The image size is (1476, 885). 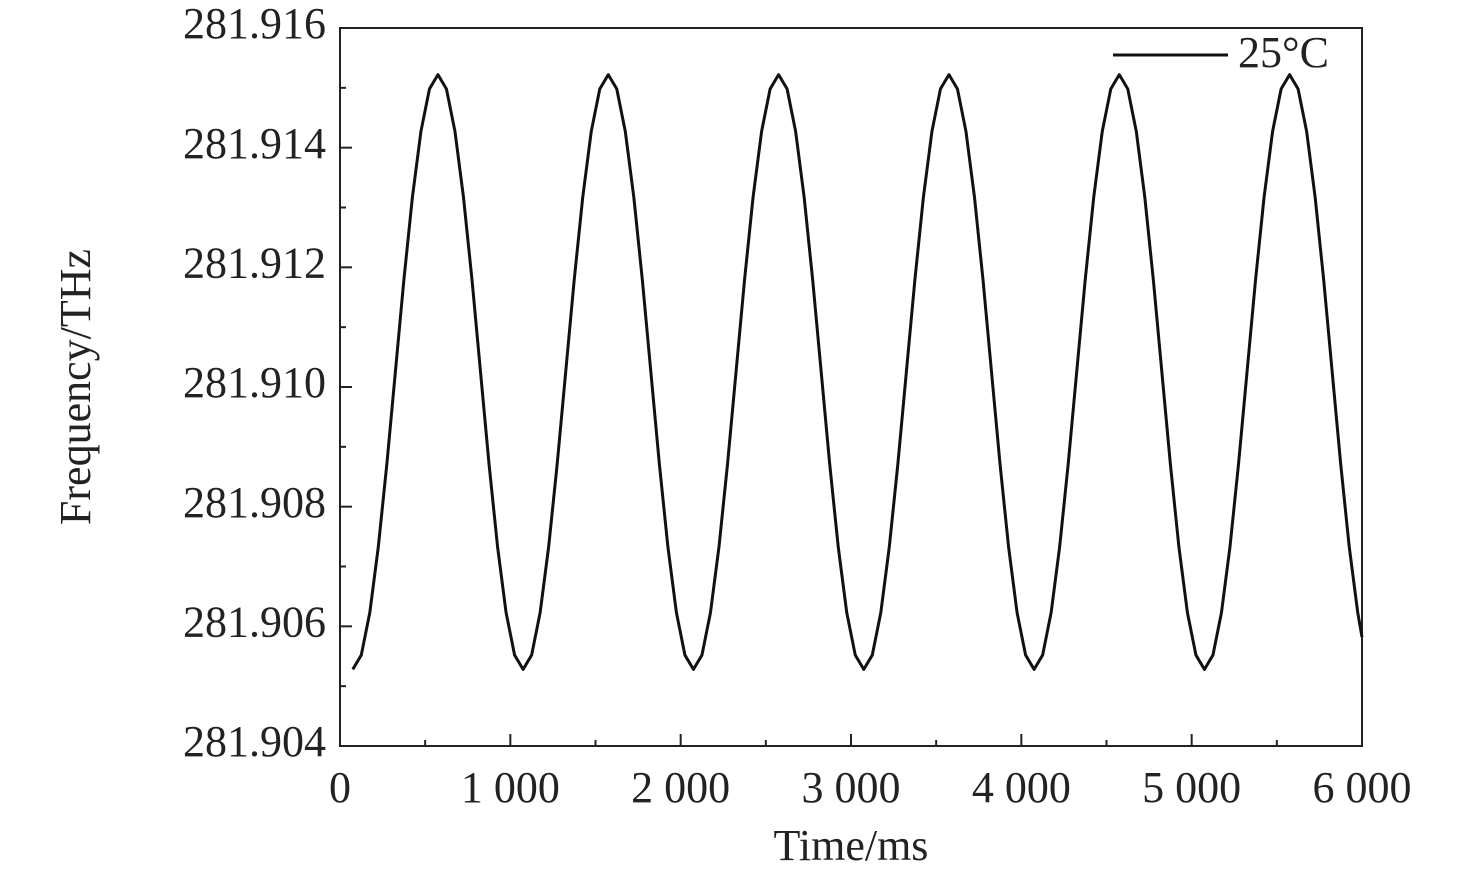 What do you see at coordinates (340, 787) in the screenshot?
I see `x-tick-label: 0` at bounding box center [340, 787].